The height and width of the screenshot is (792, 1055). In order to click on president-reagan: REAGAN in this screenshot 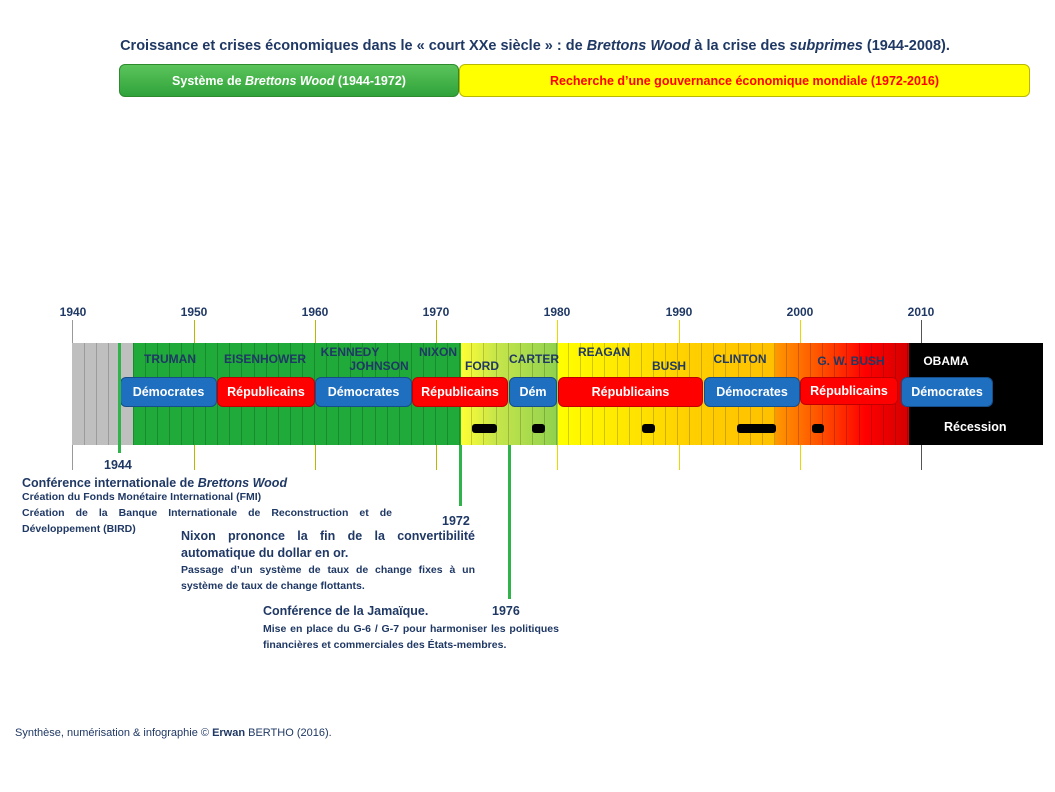, I will do `click(603, 352)`.